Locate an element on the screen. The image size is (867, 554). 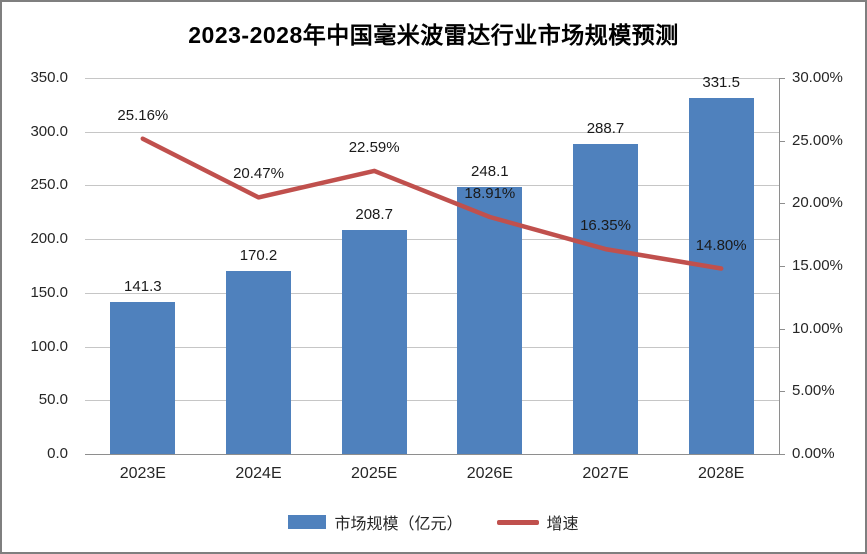
legend-item-growth-rate: 增速 is located at coordinates (537, 522).